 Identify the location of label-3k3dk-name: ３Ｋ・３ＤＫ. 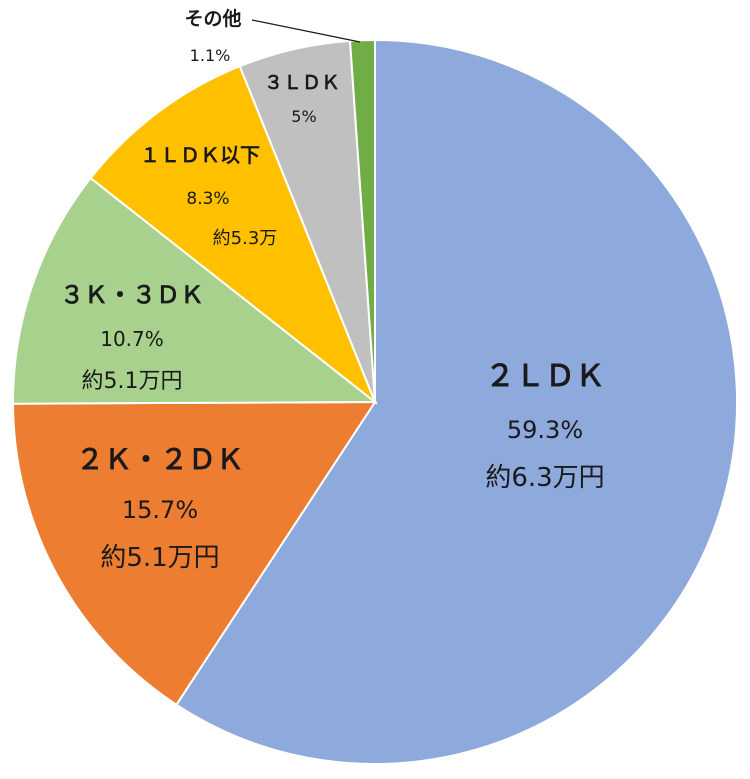
(132, 295).